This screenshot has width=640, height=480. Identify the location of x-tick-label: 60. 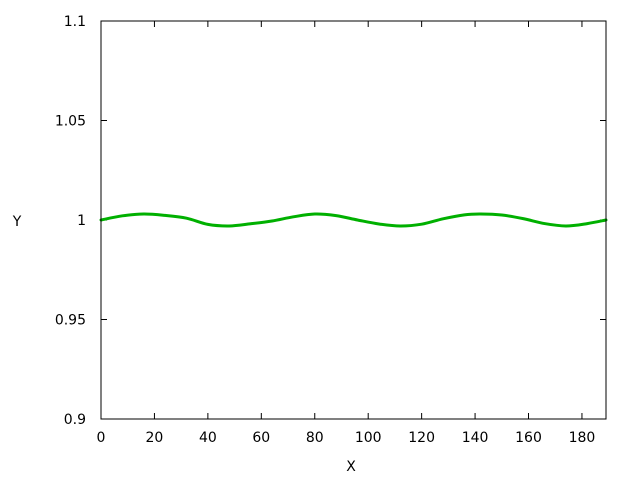
(261, 438).